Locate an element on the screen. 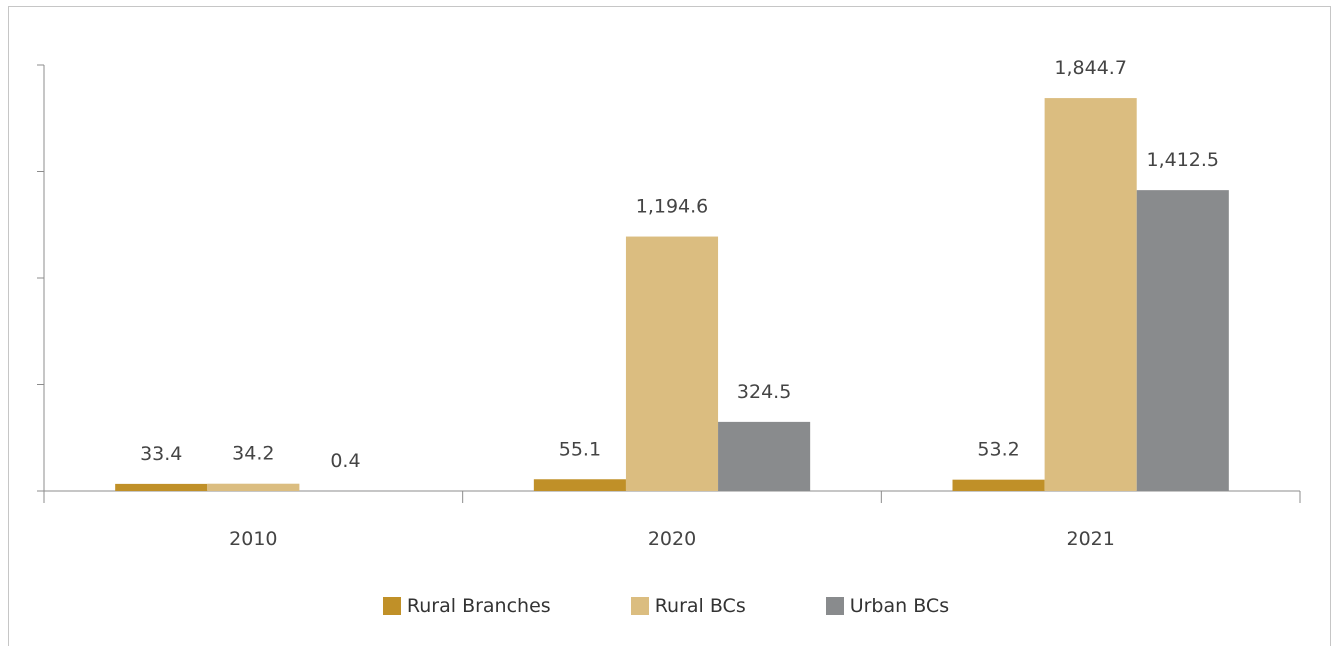 The height and width of the screenshot is (646, 1332). legend: Rural Branches Rural BCs Urban BCs is located at coordinates (666, 606).